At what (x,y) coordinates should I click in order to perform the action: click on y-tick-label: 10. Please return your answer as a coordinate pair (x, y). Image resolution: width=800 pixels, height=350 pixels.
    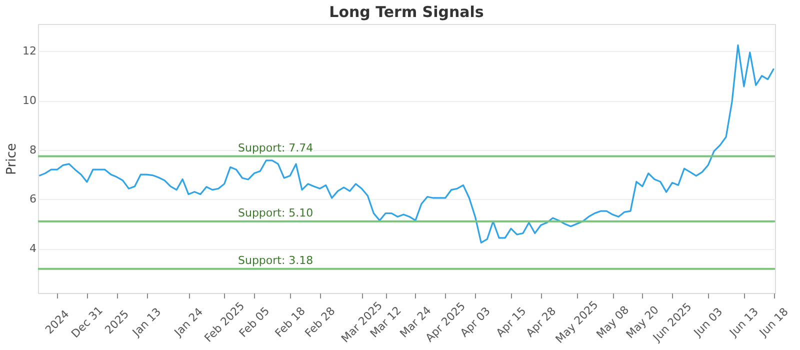
    Looking at the image, I should click on (29, 101).